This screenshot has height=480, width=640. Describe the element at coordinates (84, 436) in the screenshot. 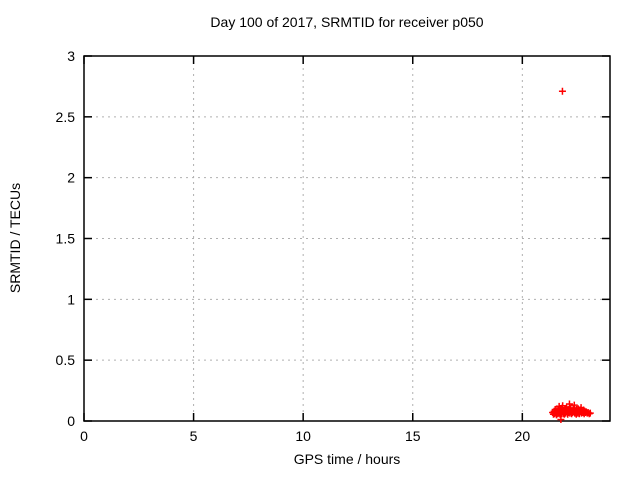

I see `x-tick-label: 0` at that location.